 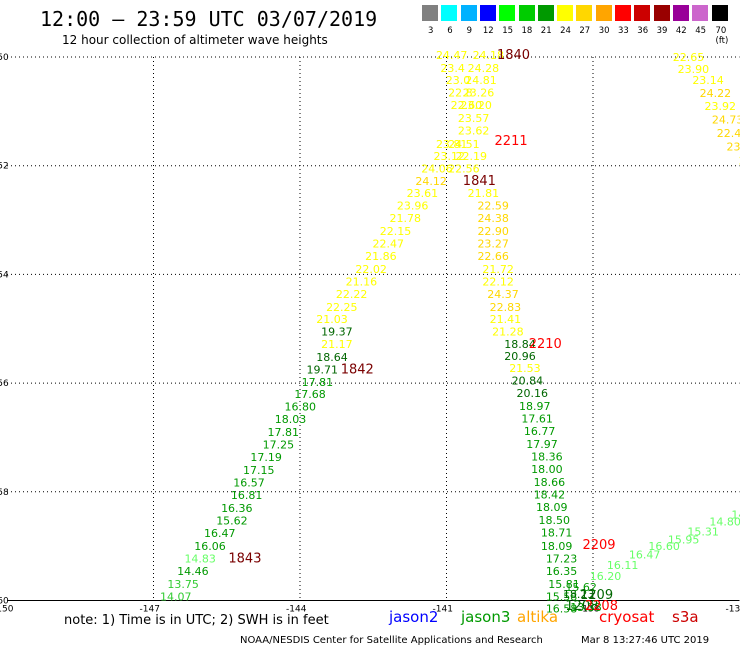 I want to click on wave-height-value: 18.00, so click(x=547, y=469).